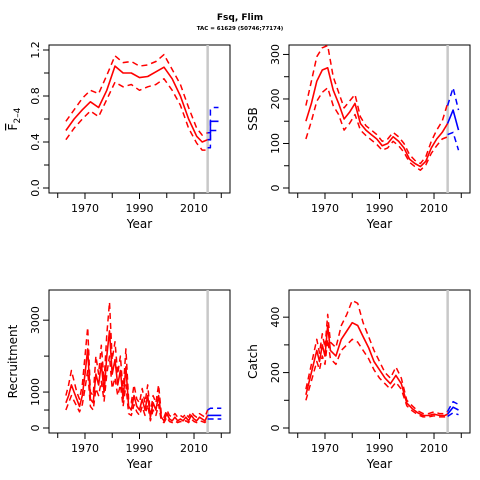  I want to click on f-series-upper, so click(136, 94).